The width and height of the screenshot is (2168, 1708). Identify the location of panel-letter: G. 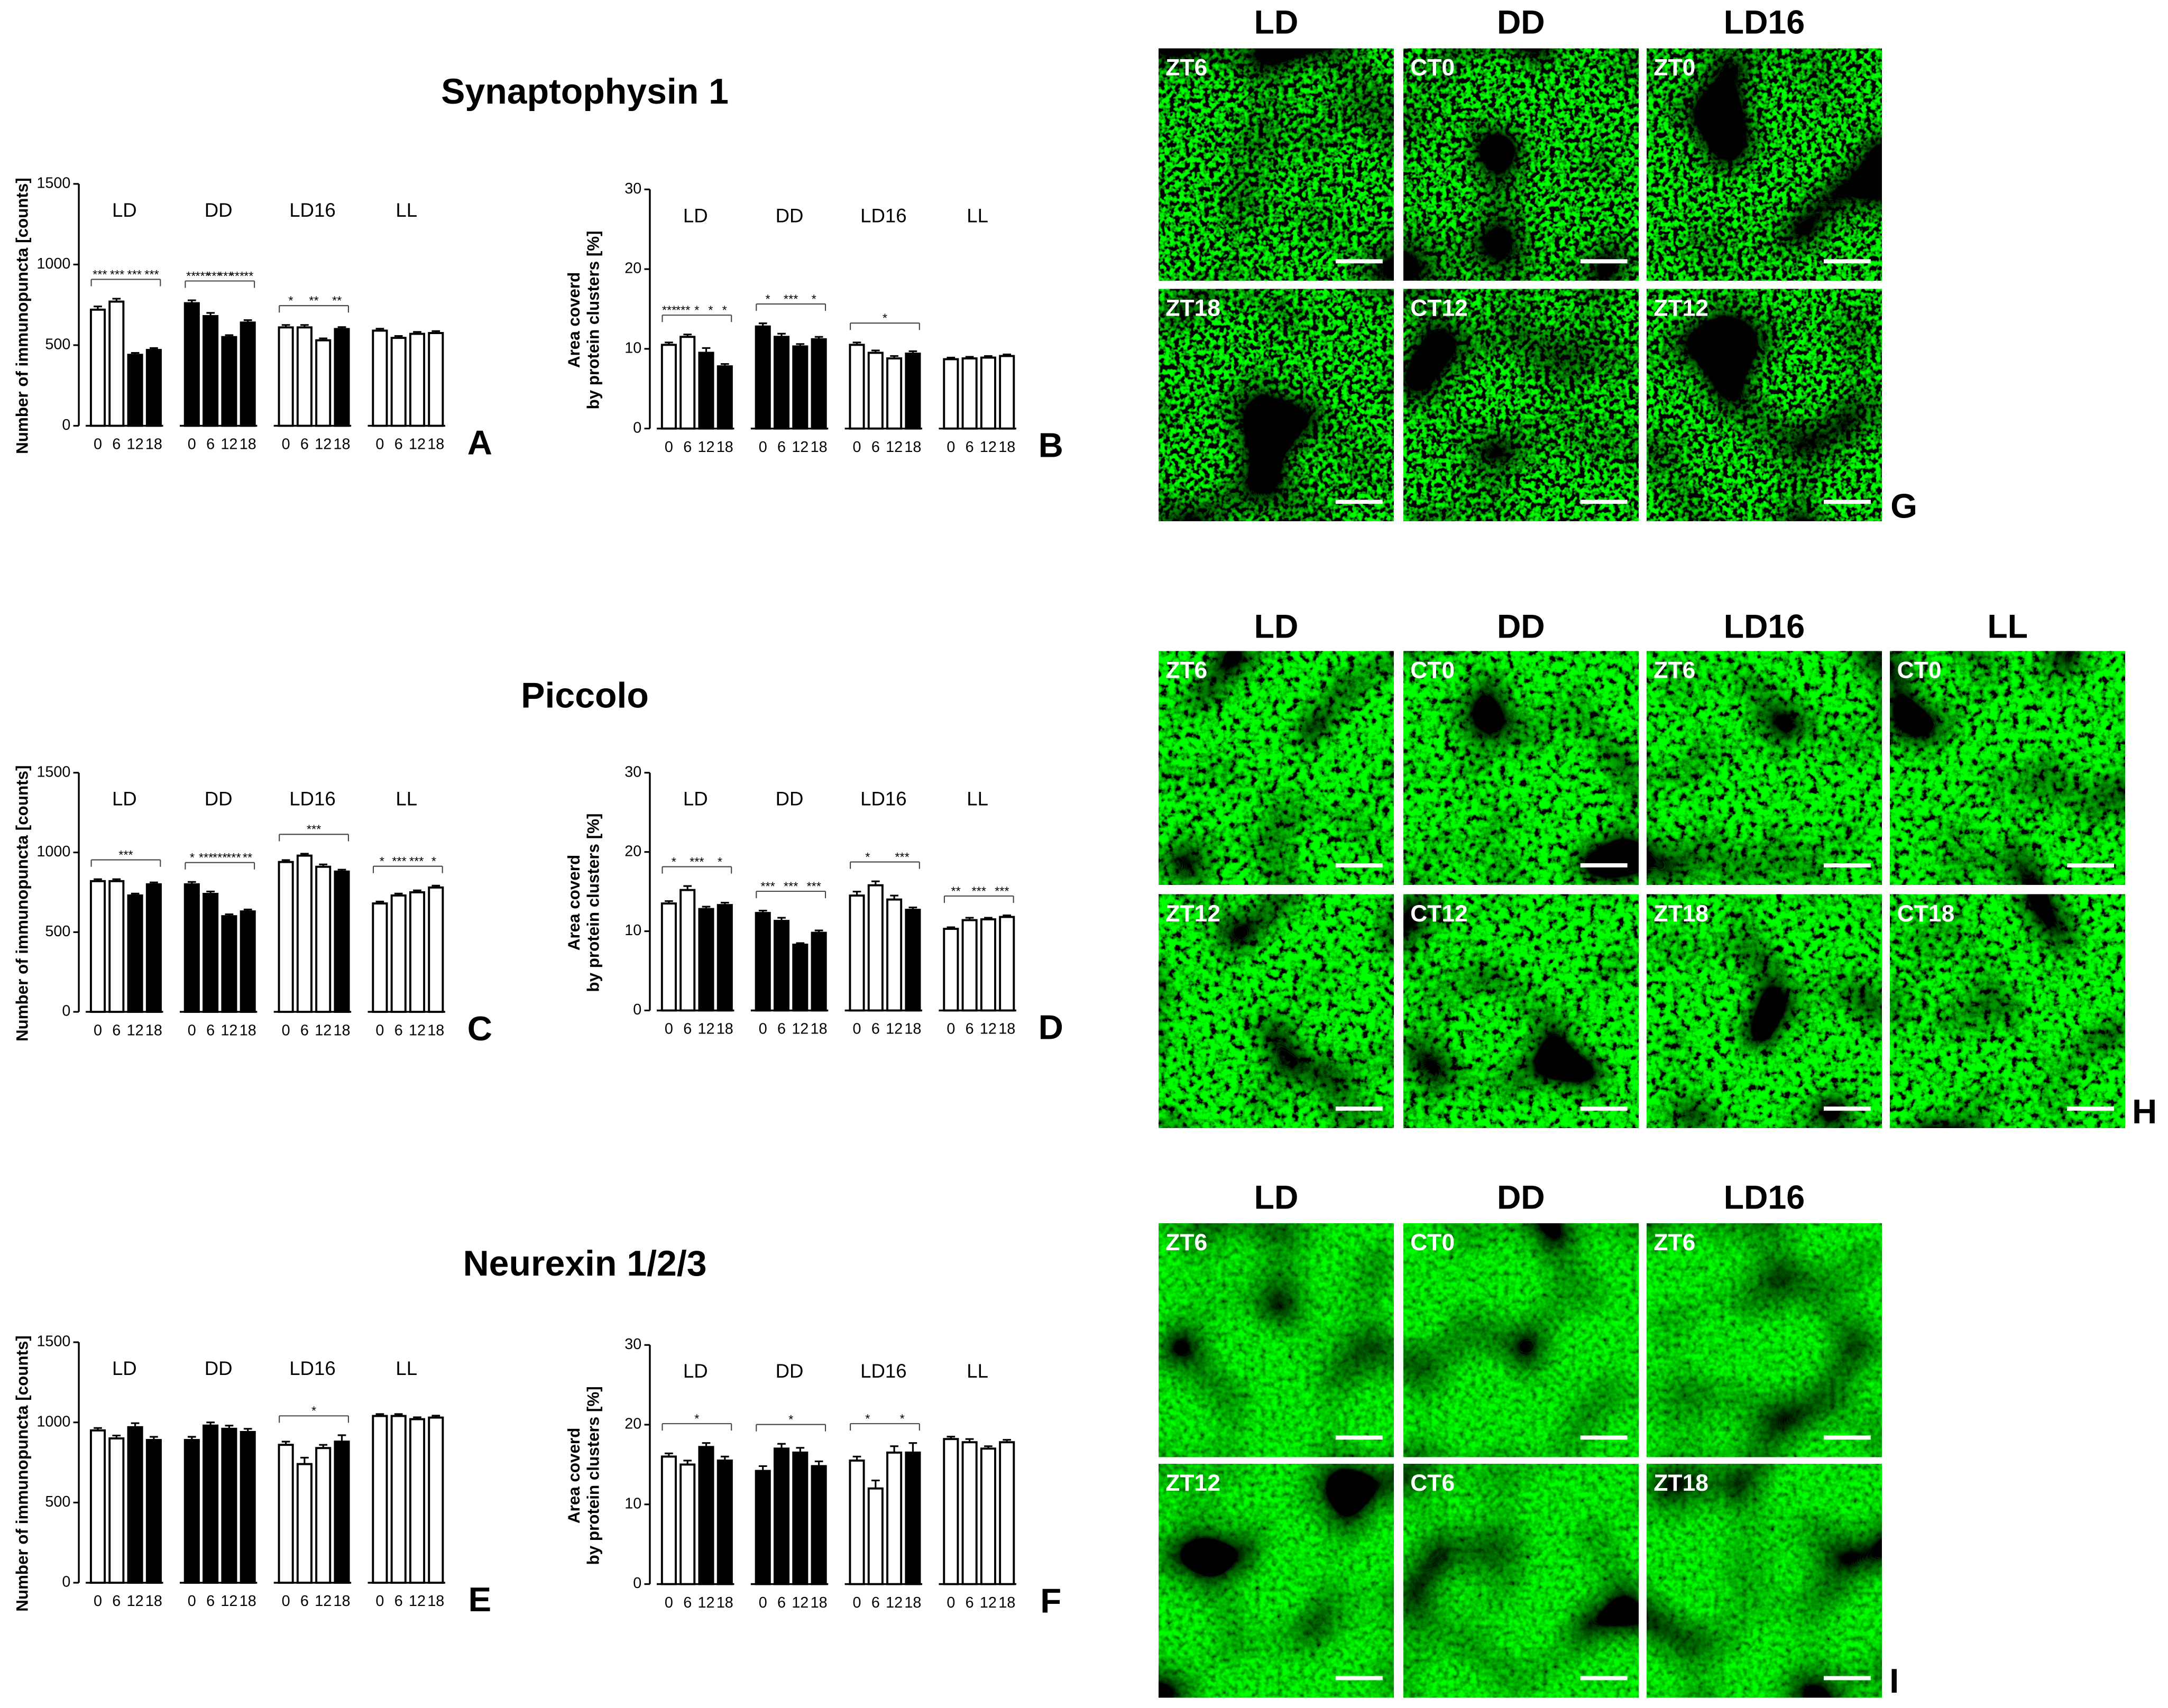
(1903, 506).